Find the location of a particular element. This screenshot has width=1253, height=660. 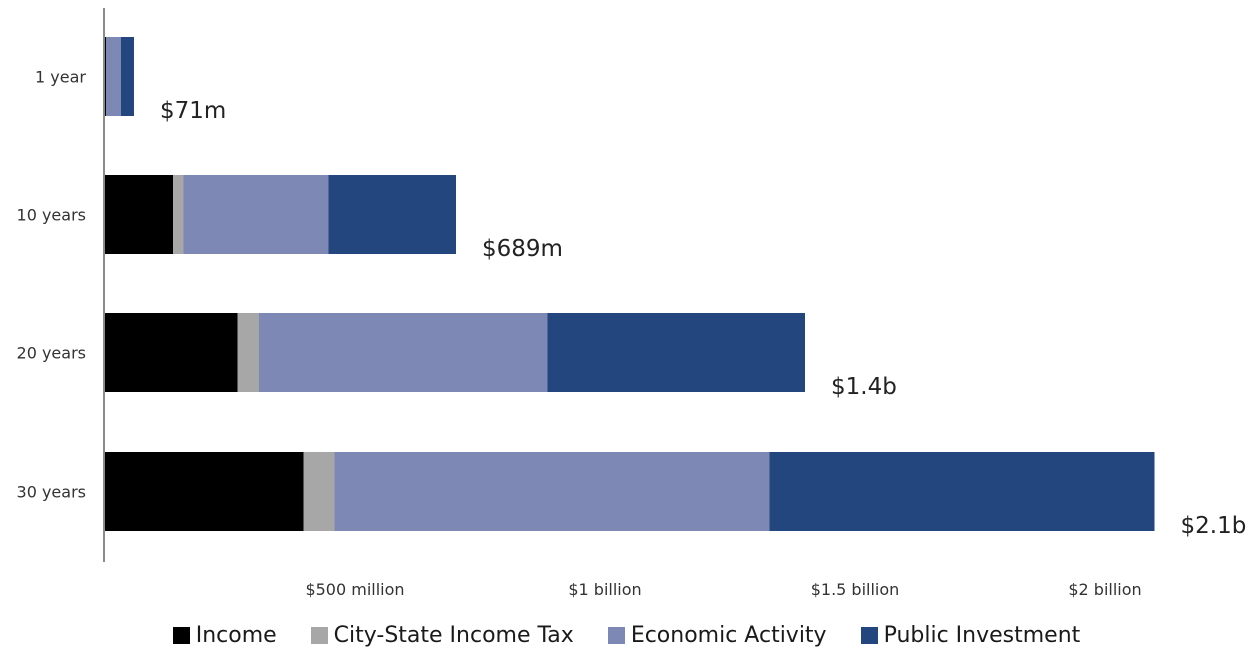

legend-label-city-state-income-tax: City-State Income Tax is located at coordinates (453, 635).